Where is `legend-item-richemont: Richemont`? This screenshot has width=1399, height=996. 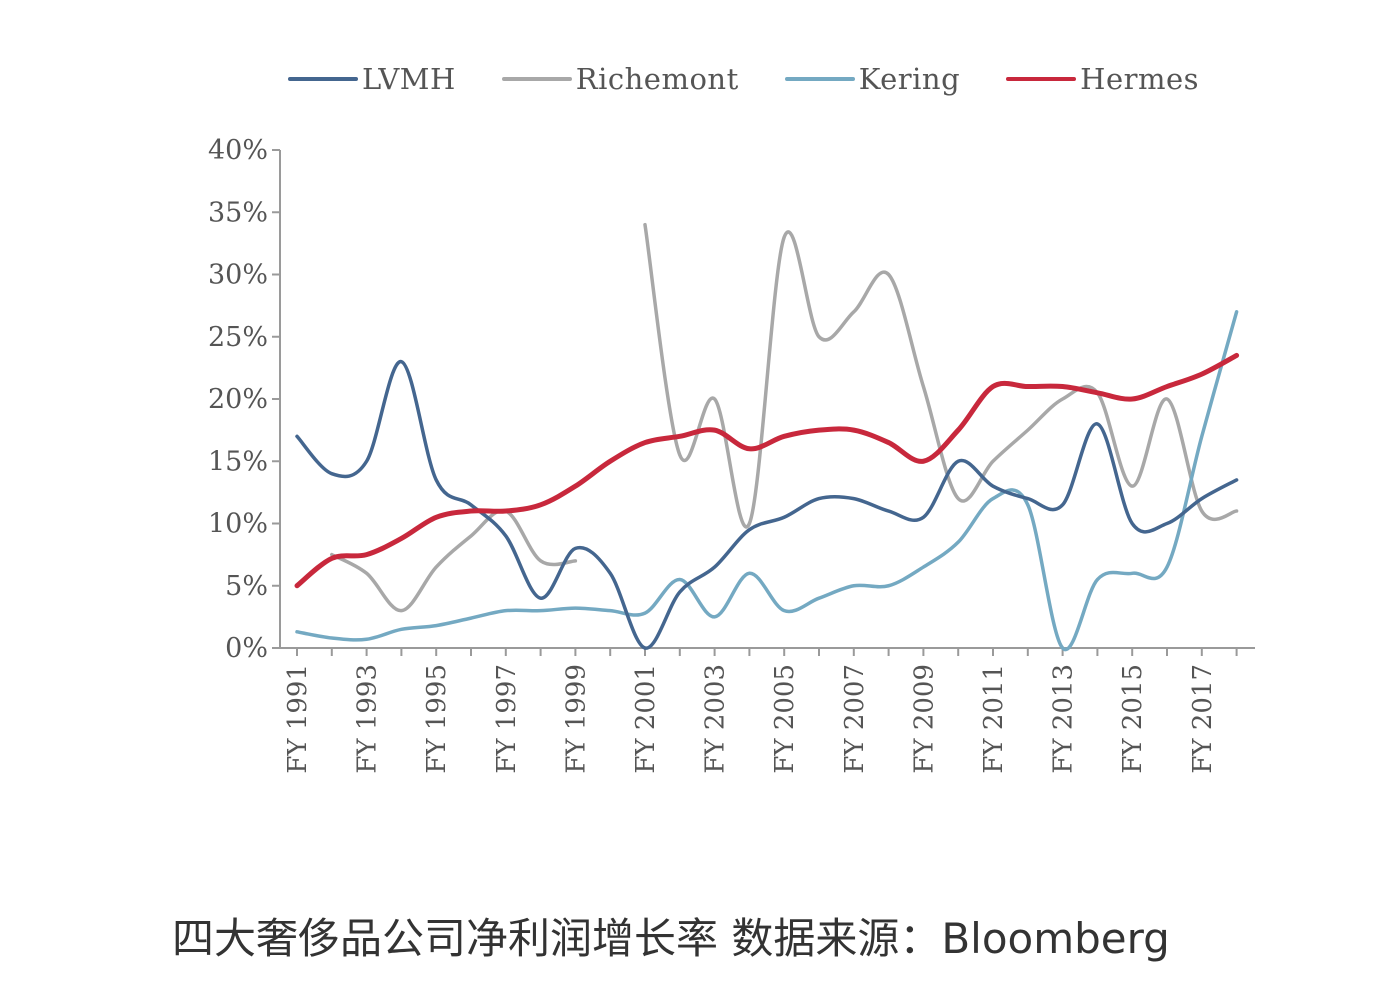
legend-item-richemont: Richemont is located at coordinates (620, 79).